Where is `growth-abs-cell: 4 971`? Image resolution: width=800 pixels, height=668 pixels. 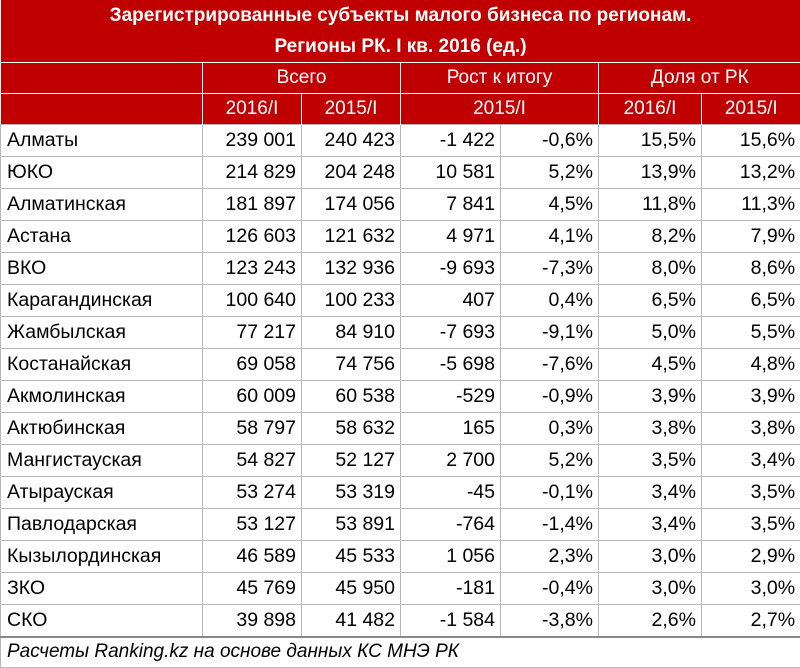 growth-abs-cell: 4 971 is located at coordinates (451, 237).